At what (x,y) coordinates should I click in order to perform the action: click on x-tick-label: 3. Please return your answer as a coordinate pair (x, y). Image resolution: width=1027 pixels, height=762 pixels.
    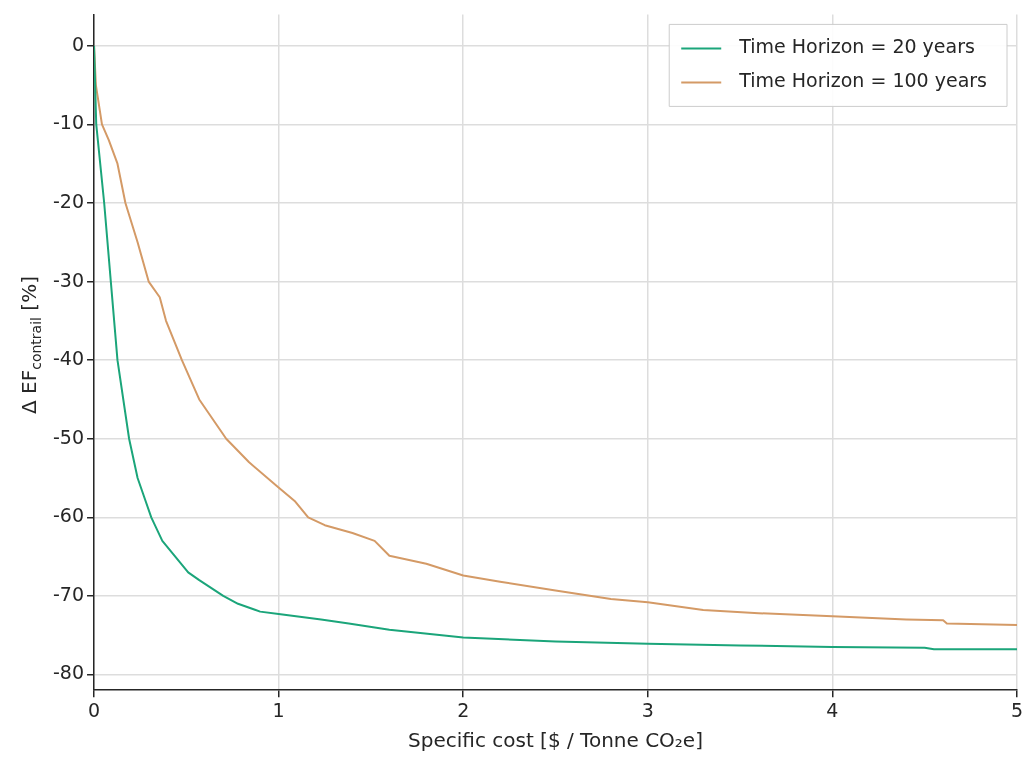
    Looking at the image, I should click on (647, 709).